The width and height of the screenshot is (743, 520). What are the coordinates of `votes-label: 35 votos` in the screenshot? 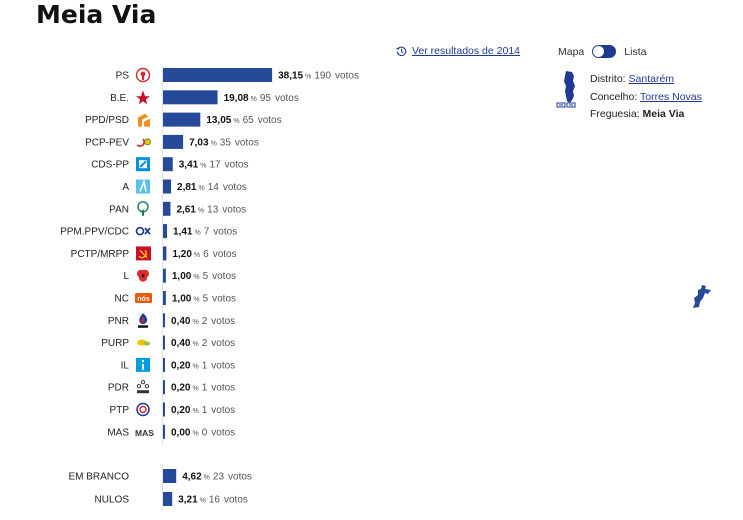 It's located at (239, 142).